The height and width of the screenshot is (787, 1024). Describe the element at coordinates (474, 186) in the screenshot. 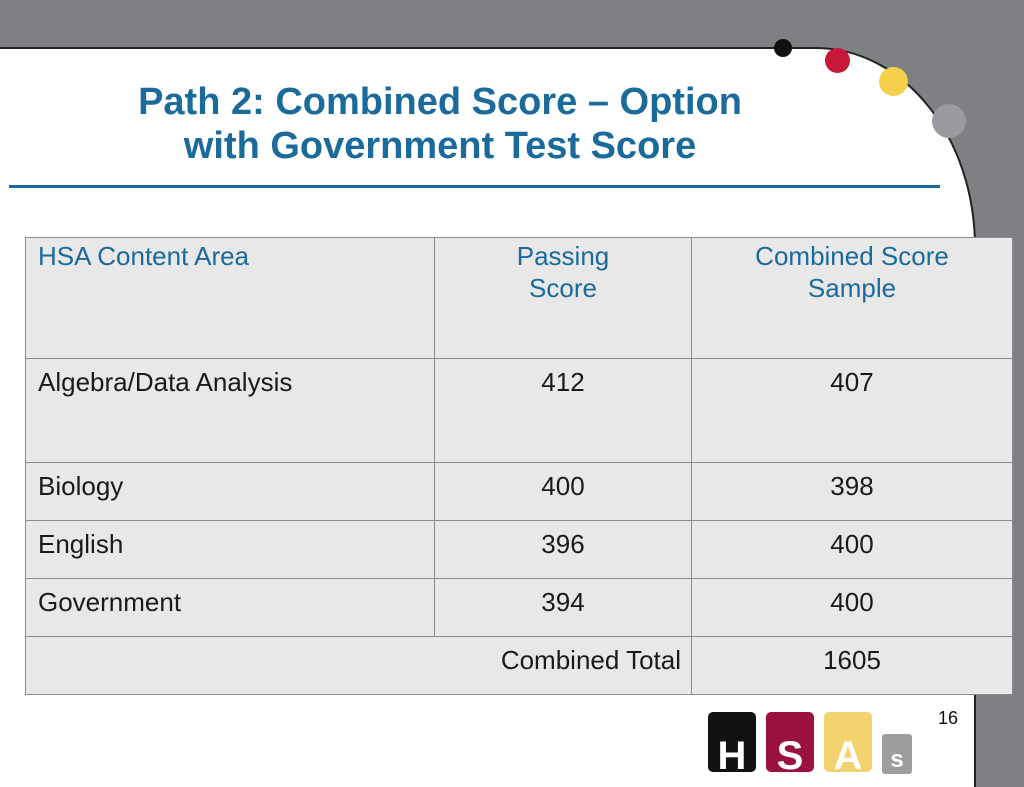

I see `title-underline` at that location.